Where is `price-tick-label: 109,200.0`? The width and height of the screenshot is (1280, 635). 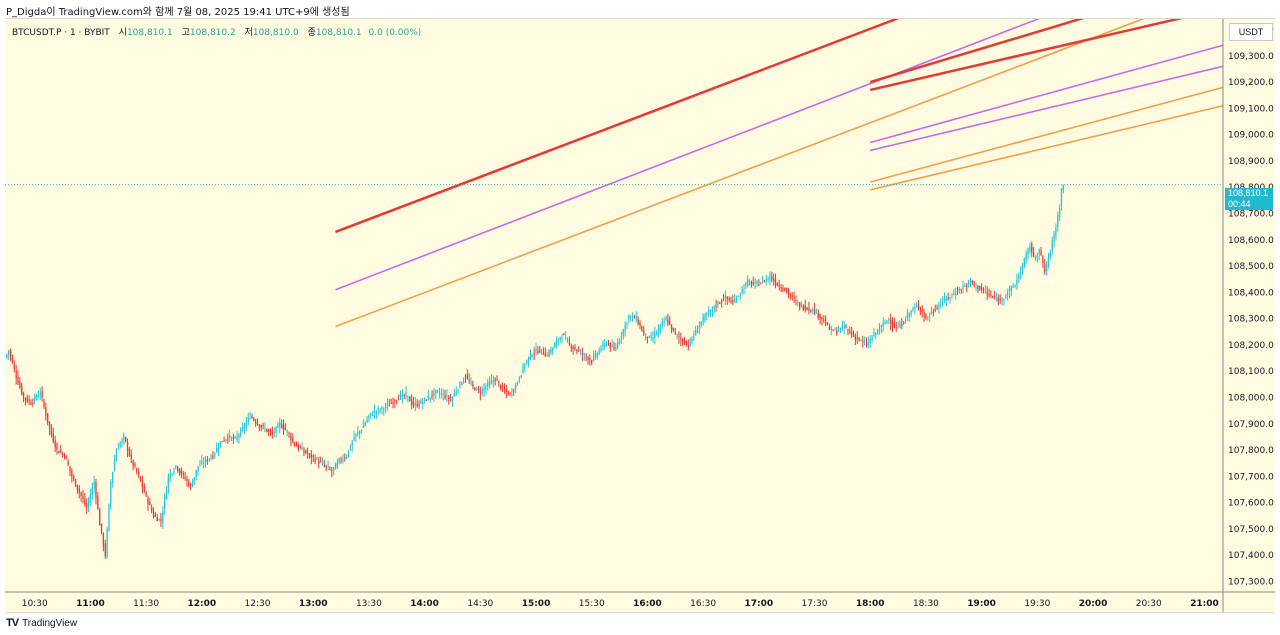 price-tick-label: 109,200.0 is located at coordinates (1251, 83).